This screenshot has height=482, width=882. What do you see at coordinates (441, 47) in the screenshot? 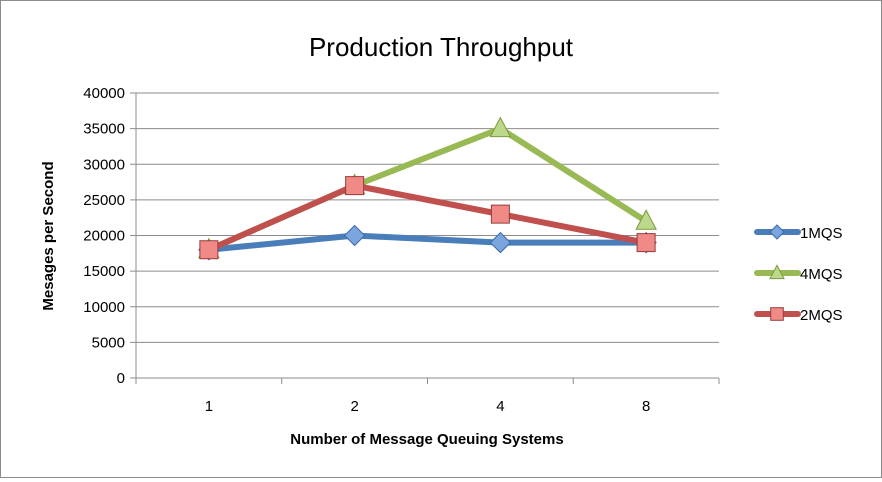
I see `chart-title: Production Throughput` at bounding box center [441, 47].